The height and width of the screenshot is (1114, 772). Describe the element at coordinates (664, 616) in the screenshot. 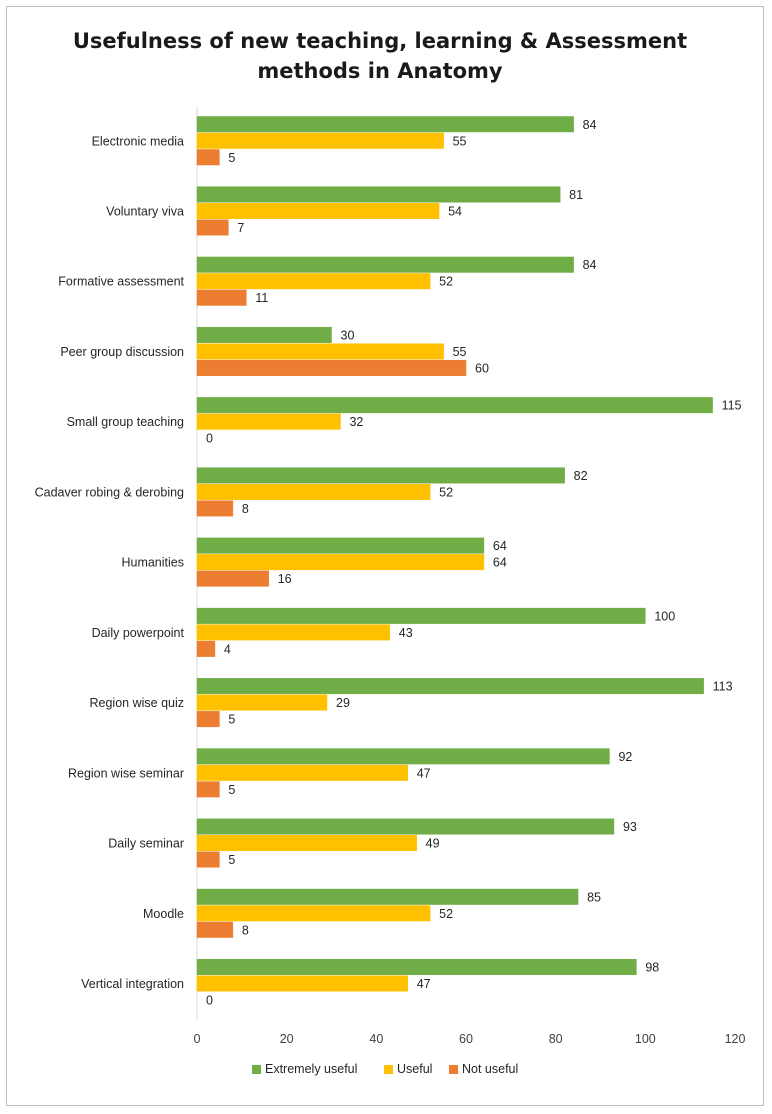

I see `data-label: 100` at that location.